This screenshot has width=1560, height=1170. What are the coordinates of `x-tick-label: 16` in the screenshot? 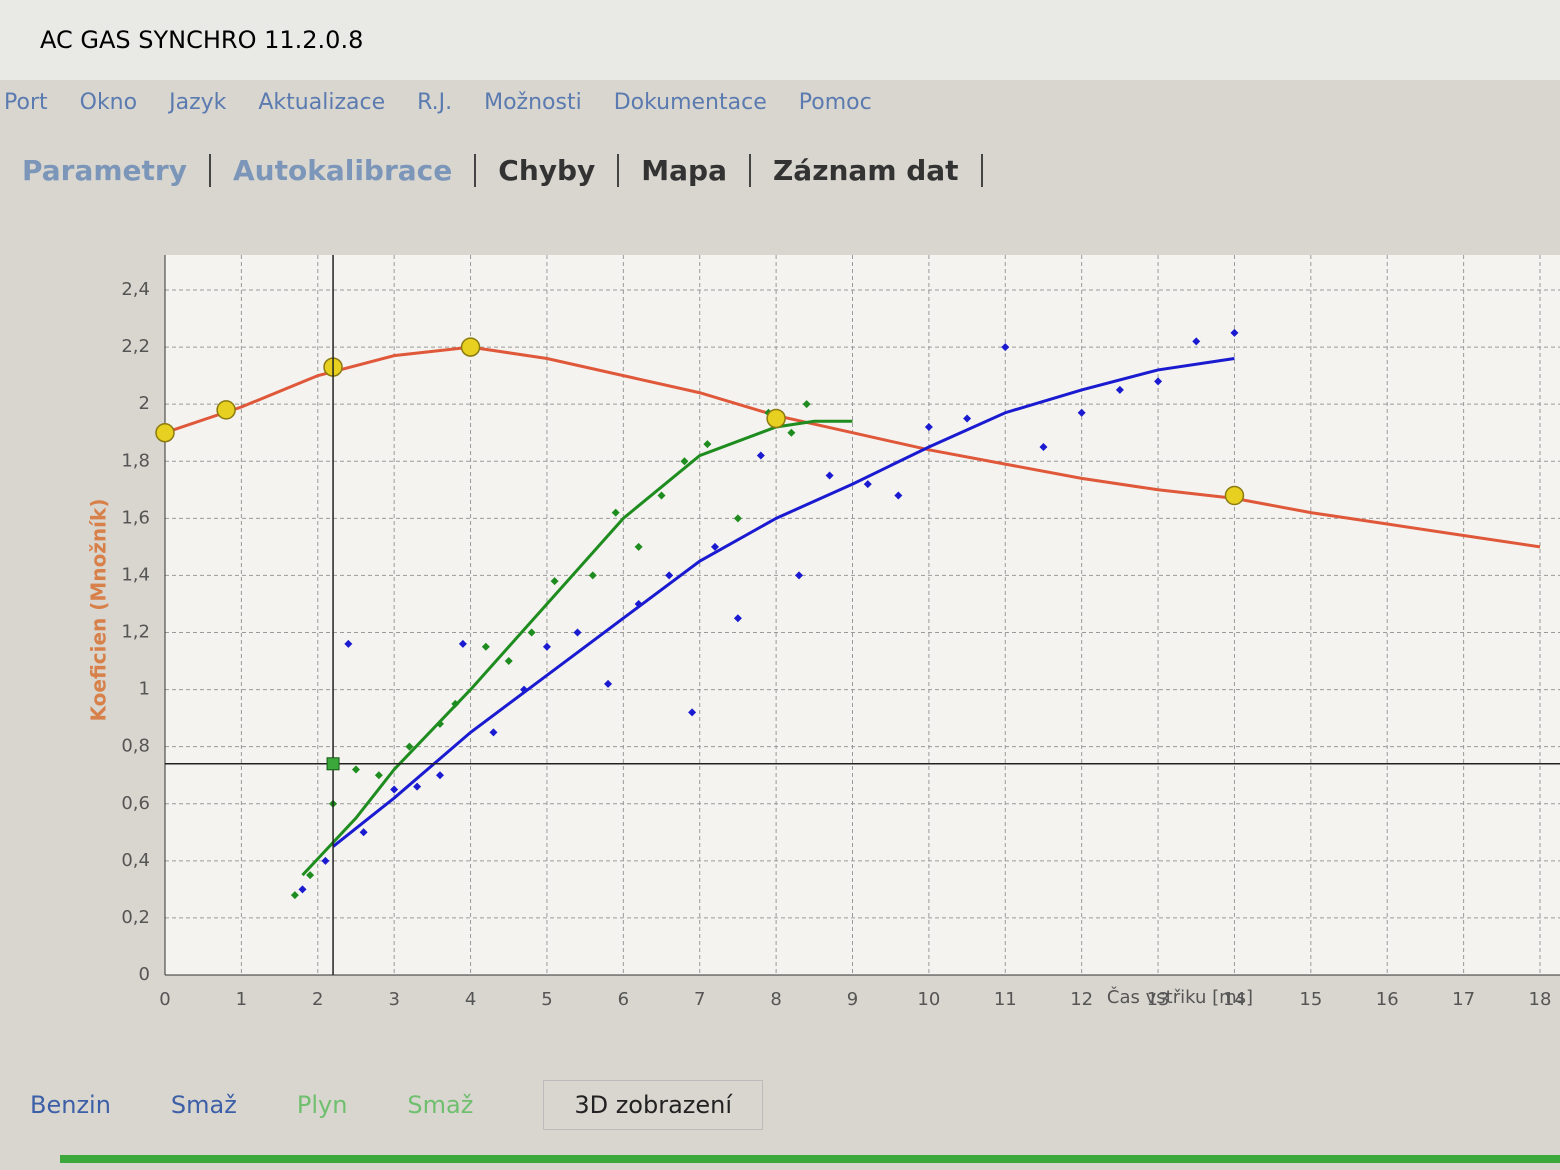 It's located at (1387, 999).